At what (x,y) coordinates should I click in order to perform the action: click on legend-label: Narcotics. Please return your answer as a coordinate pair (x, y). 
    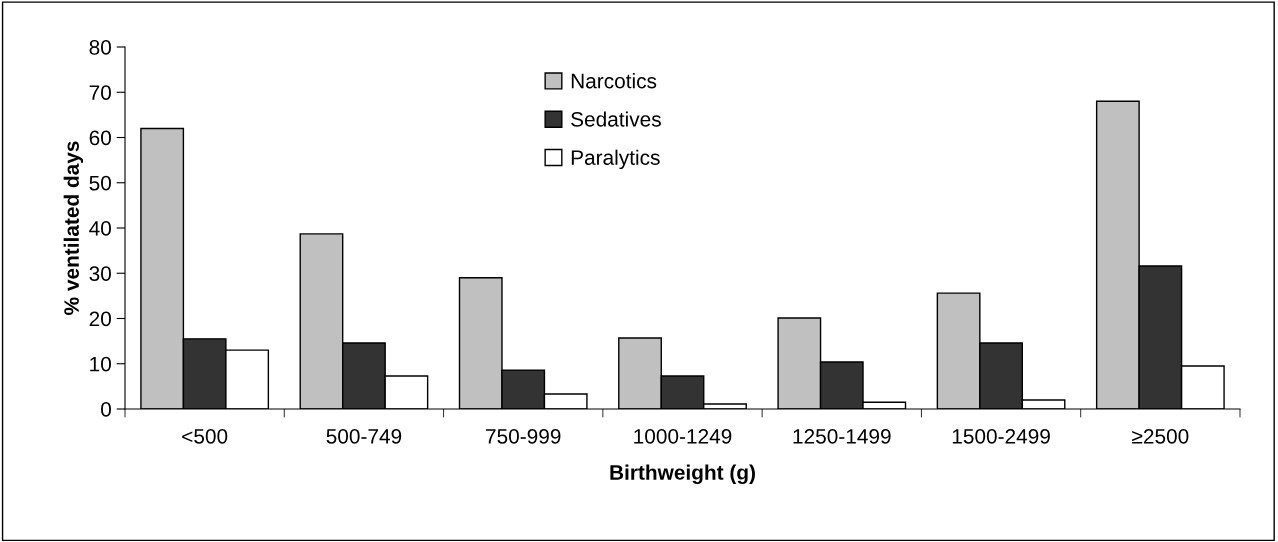
    Looking at the image, I should click on (614, 81).